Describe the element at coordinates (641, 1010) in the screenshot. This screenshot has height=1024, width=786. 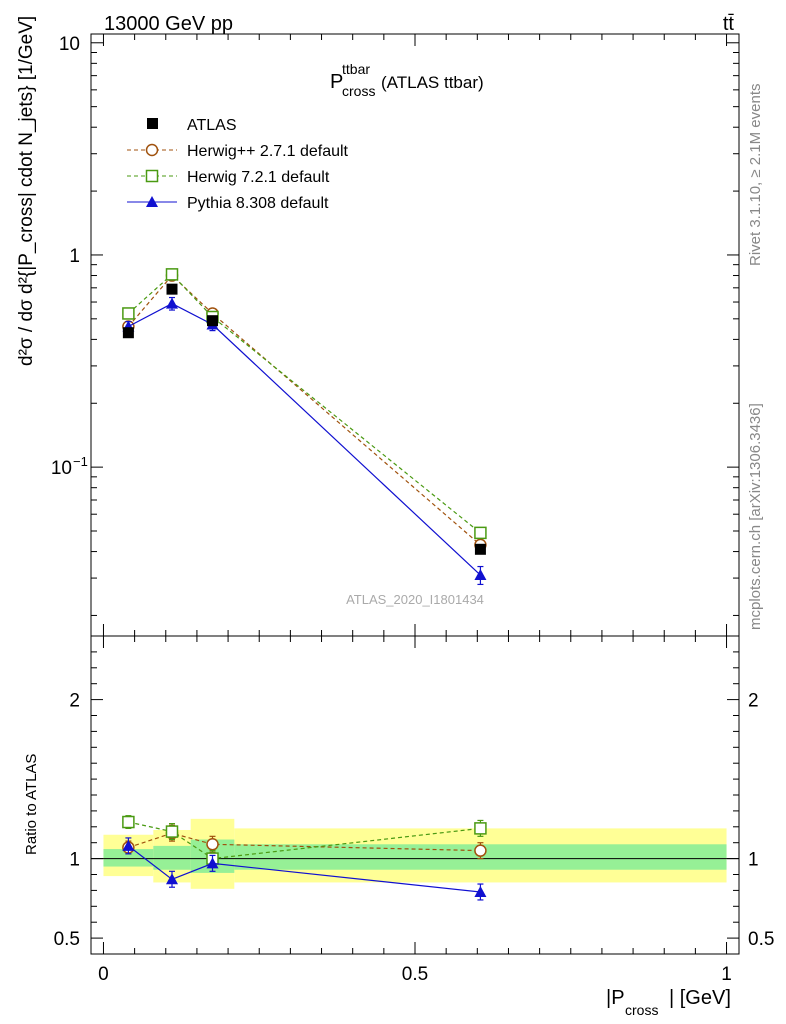
I see `x-label-sub: cross` at that location.